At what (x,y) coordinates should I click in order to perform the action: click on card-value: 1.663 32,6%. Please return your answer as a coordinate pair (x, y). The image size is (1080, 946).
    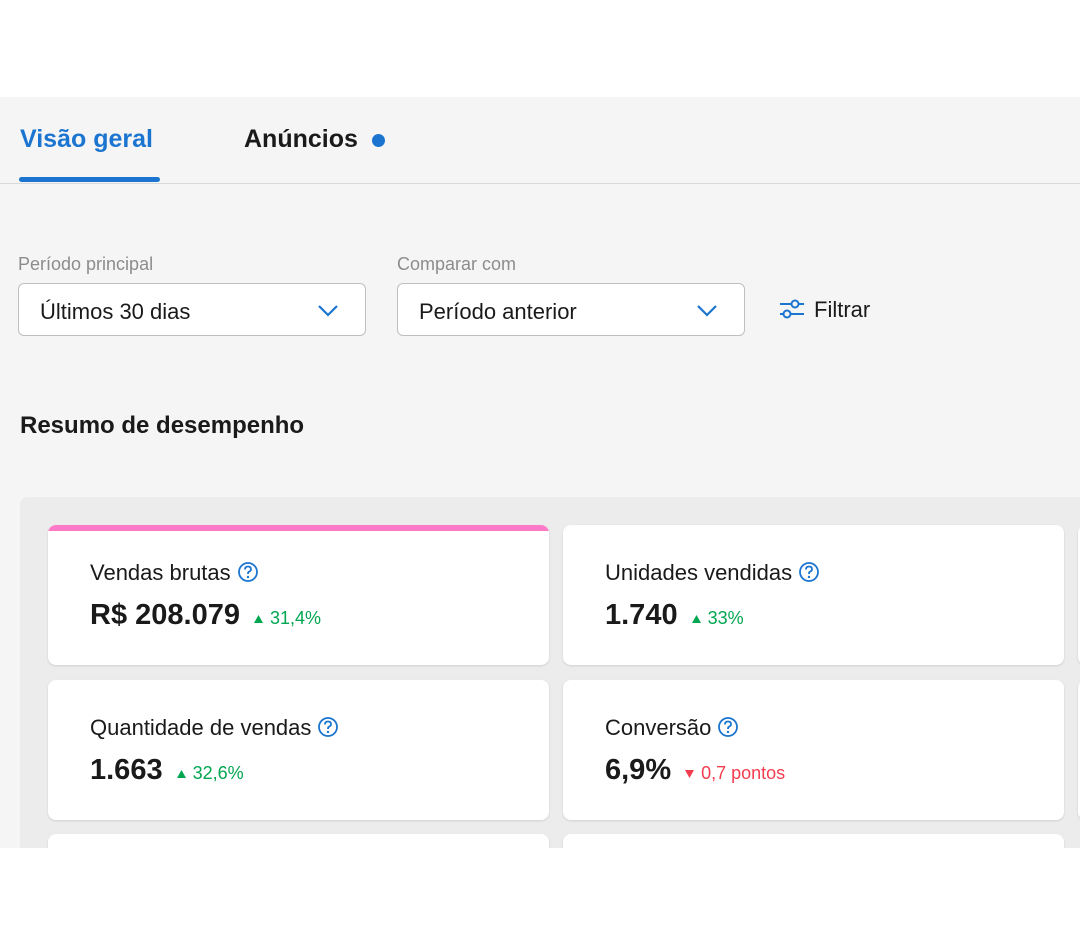
    Looking at the image, I should click on (167, 770).